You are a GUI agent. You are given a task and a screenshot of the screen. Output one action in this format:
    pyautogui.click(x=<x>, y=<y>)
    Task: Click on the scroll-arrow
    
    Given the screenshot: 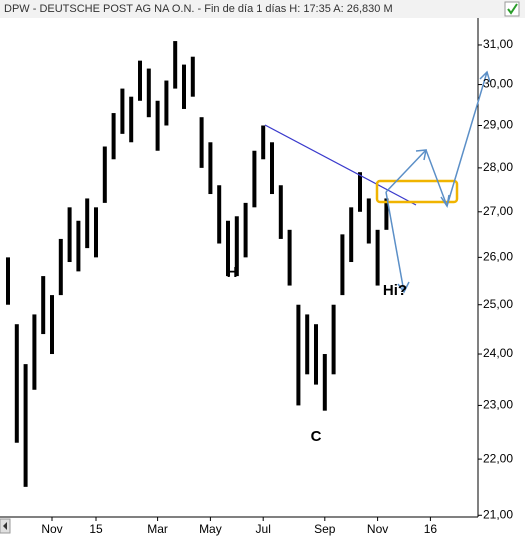 What is the action you would take?
    pyautogui.click(x=5, y=526)
    